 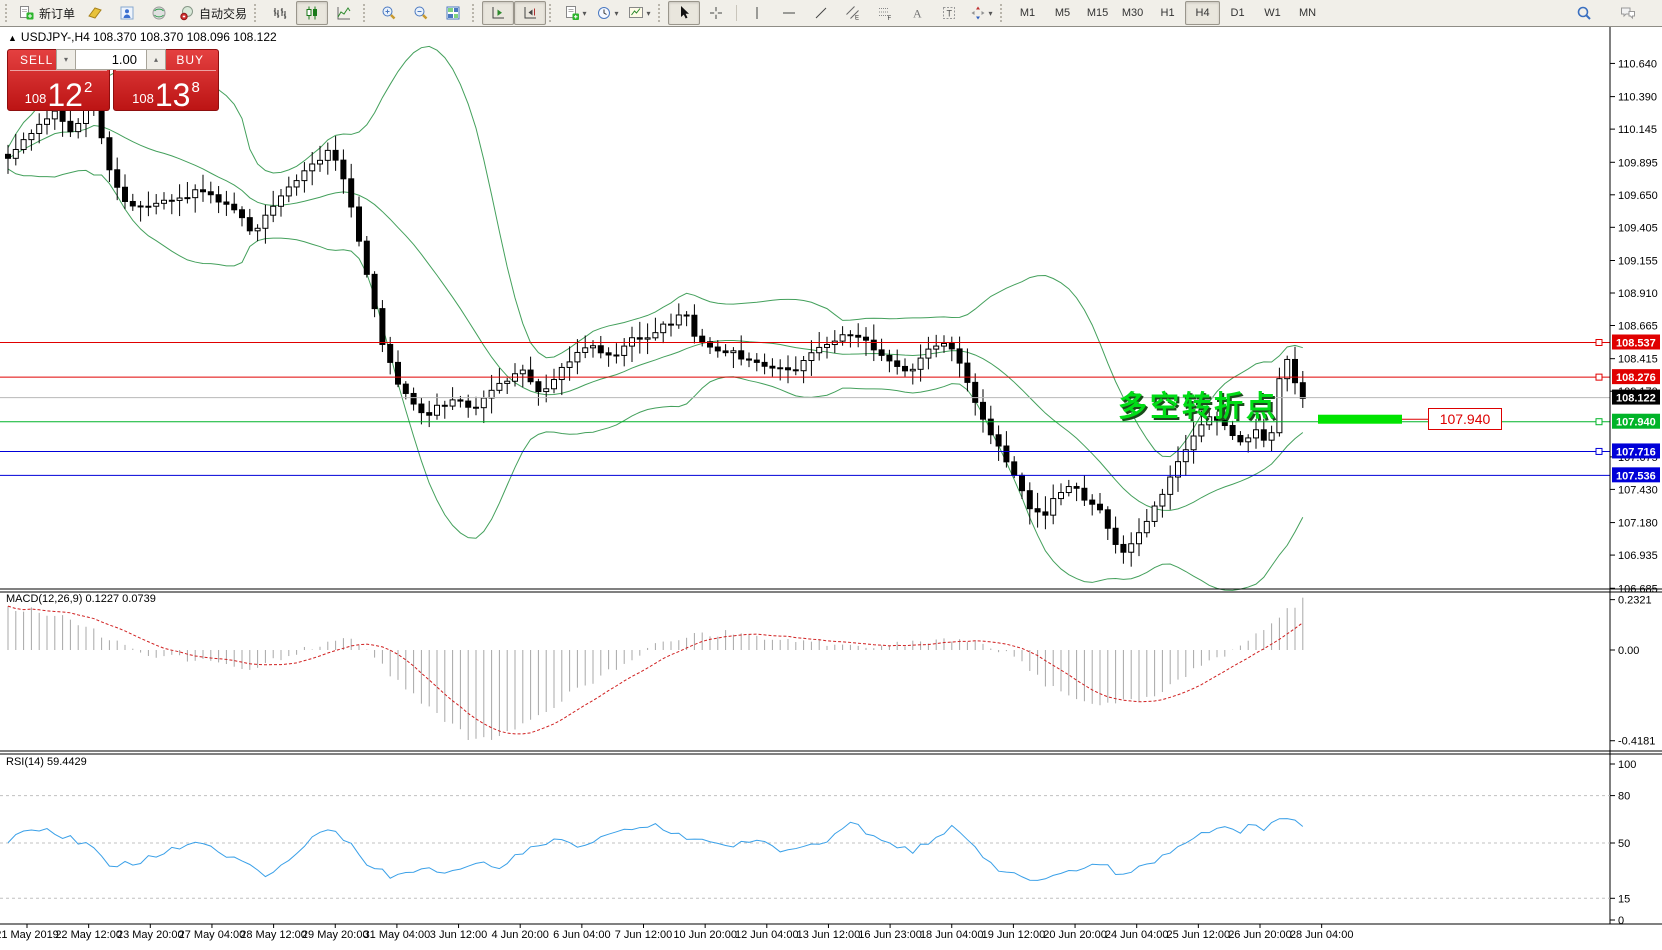 I want to click on collapse-arrow-icon: ▲, so click(x=12, y=38).